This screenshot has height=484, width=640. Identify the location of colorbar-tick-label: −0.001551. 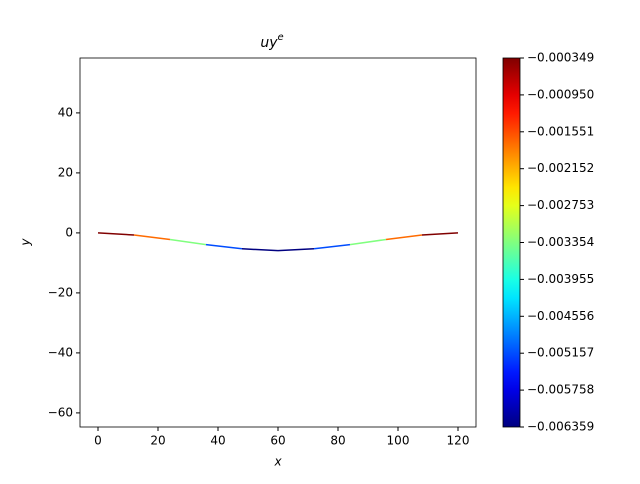
(560, 131).